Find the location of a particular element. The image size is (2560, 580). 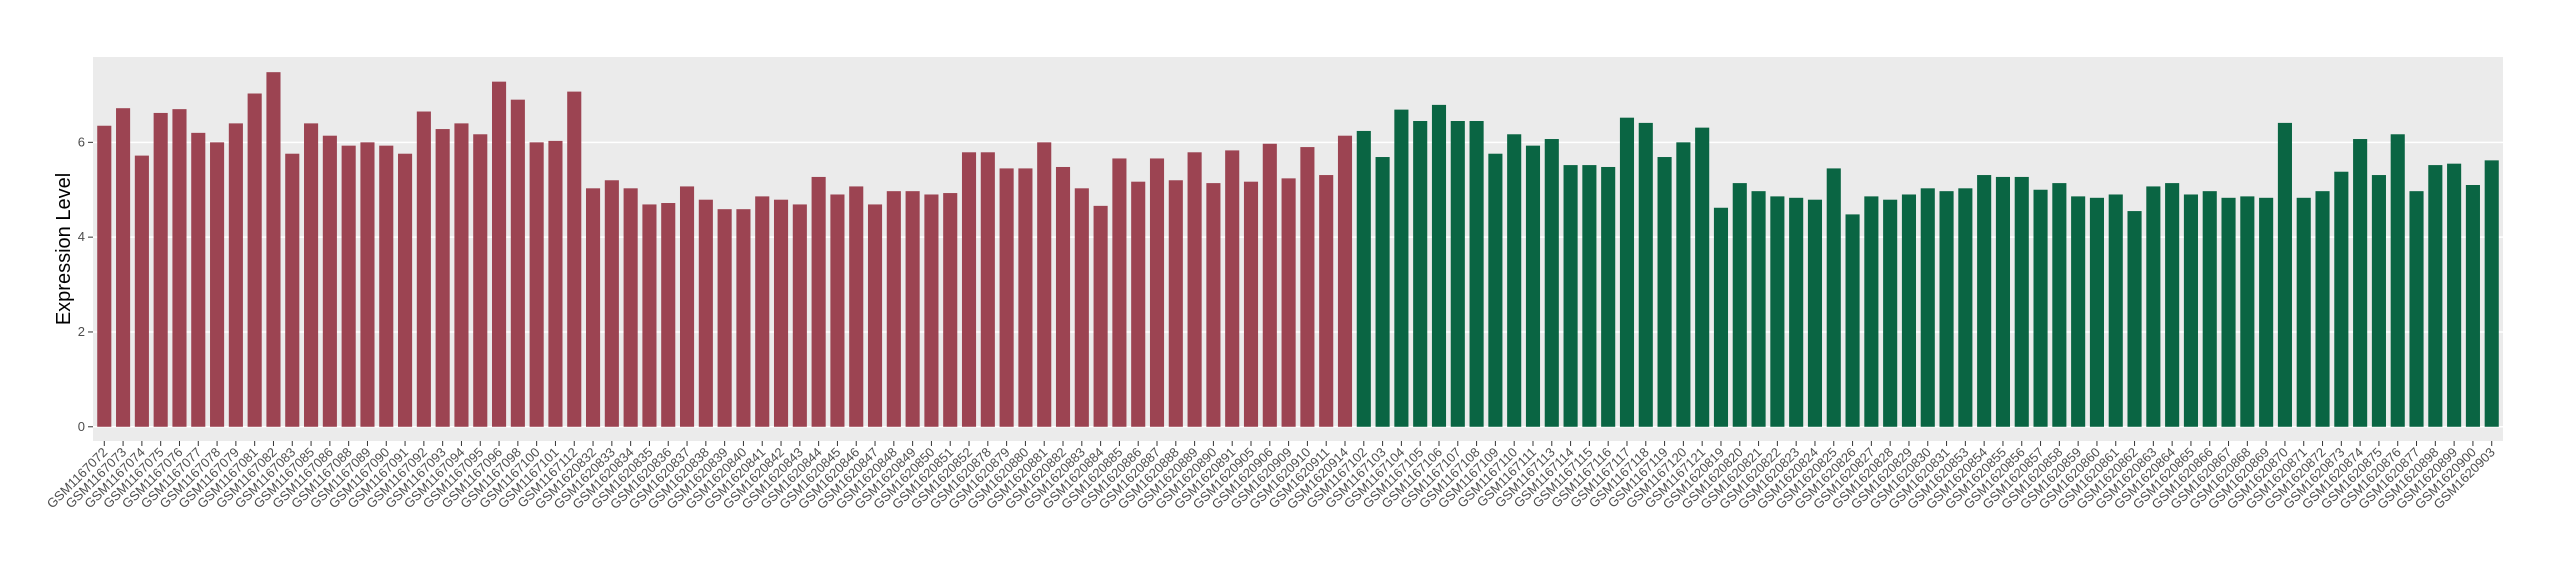

y-tick-label: 0 is located at coordinates (81, 426).